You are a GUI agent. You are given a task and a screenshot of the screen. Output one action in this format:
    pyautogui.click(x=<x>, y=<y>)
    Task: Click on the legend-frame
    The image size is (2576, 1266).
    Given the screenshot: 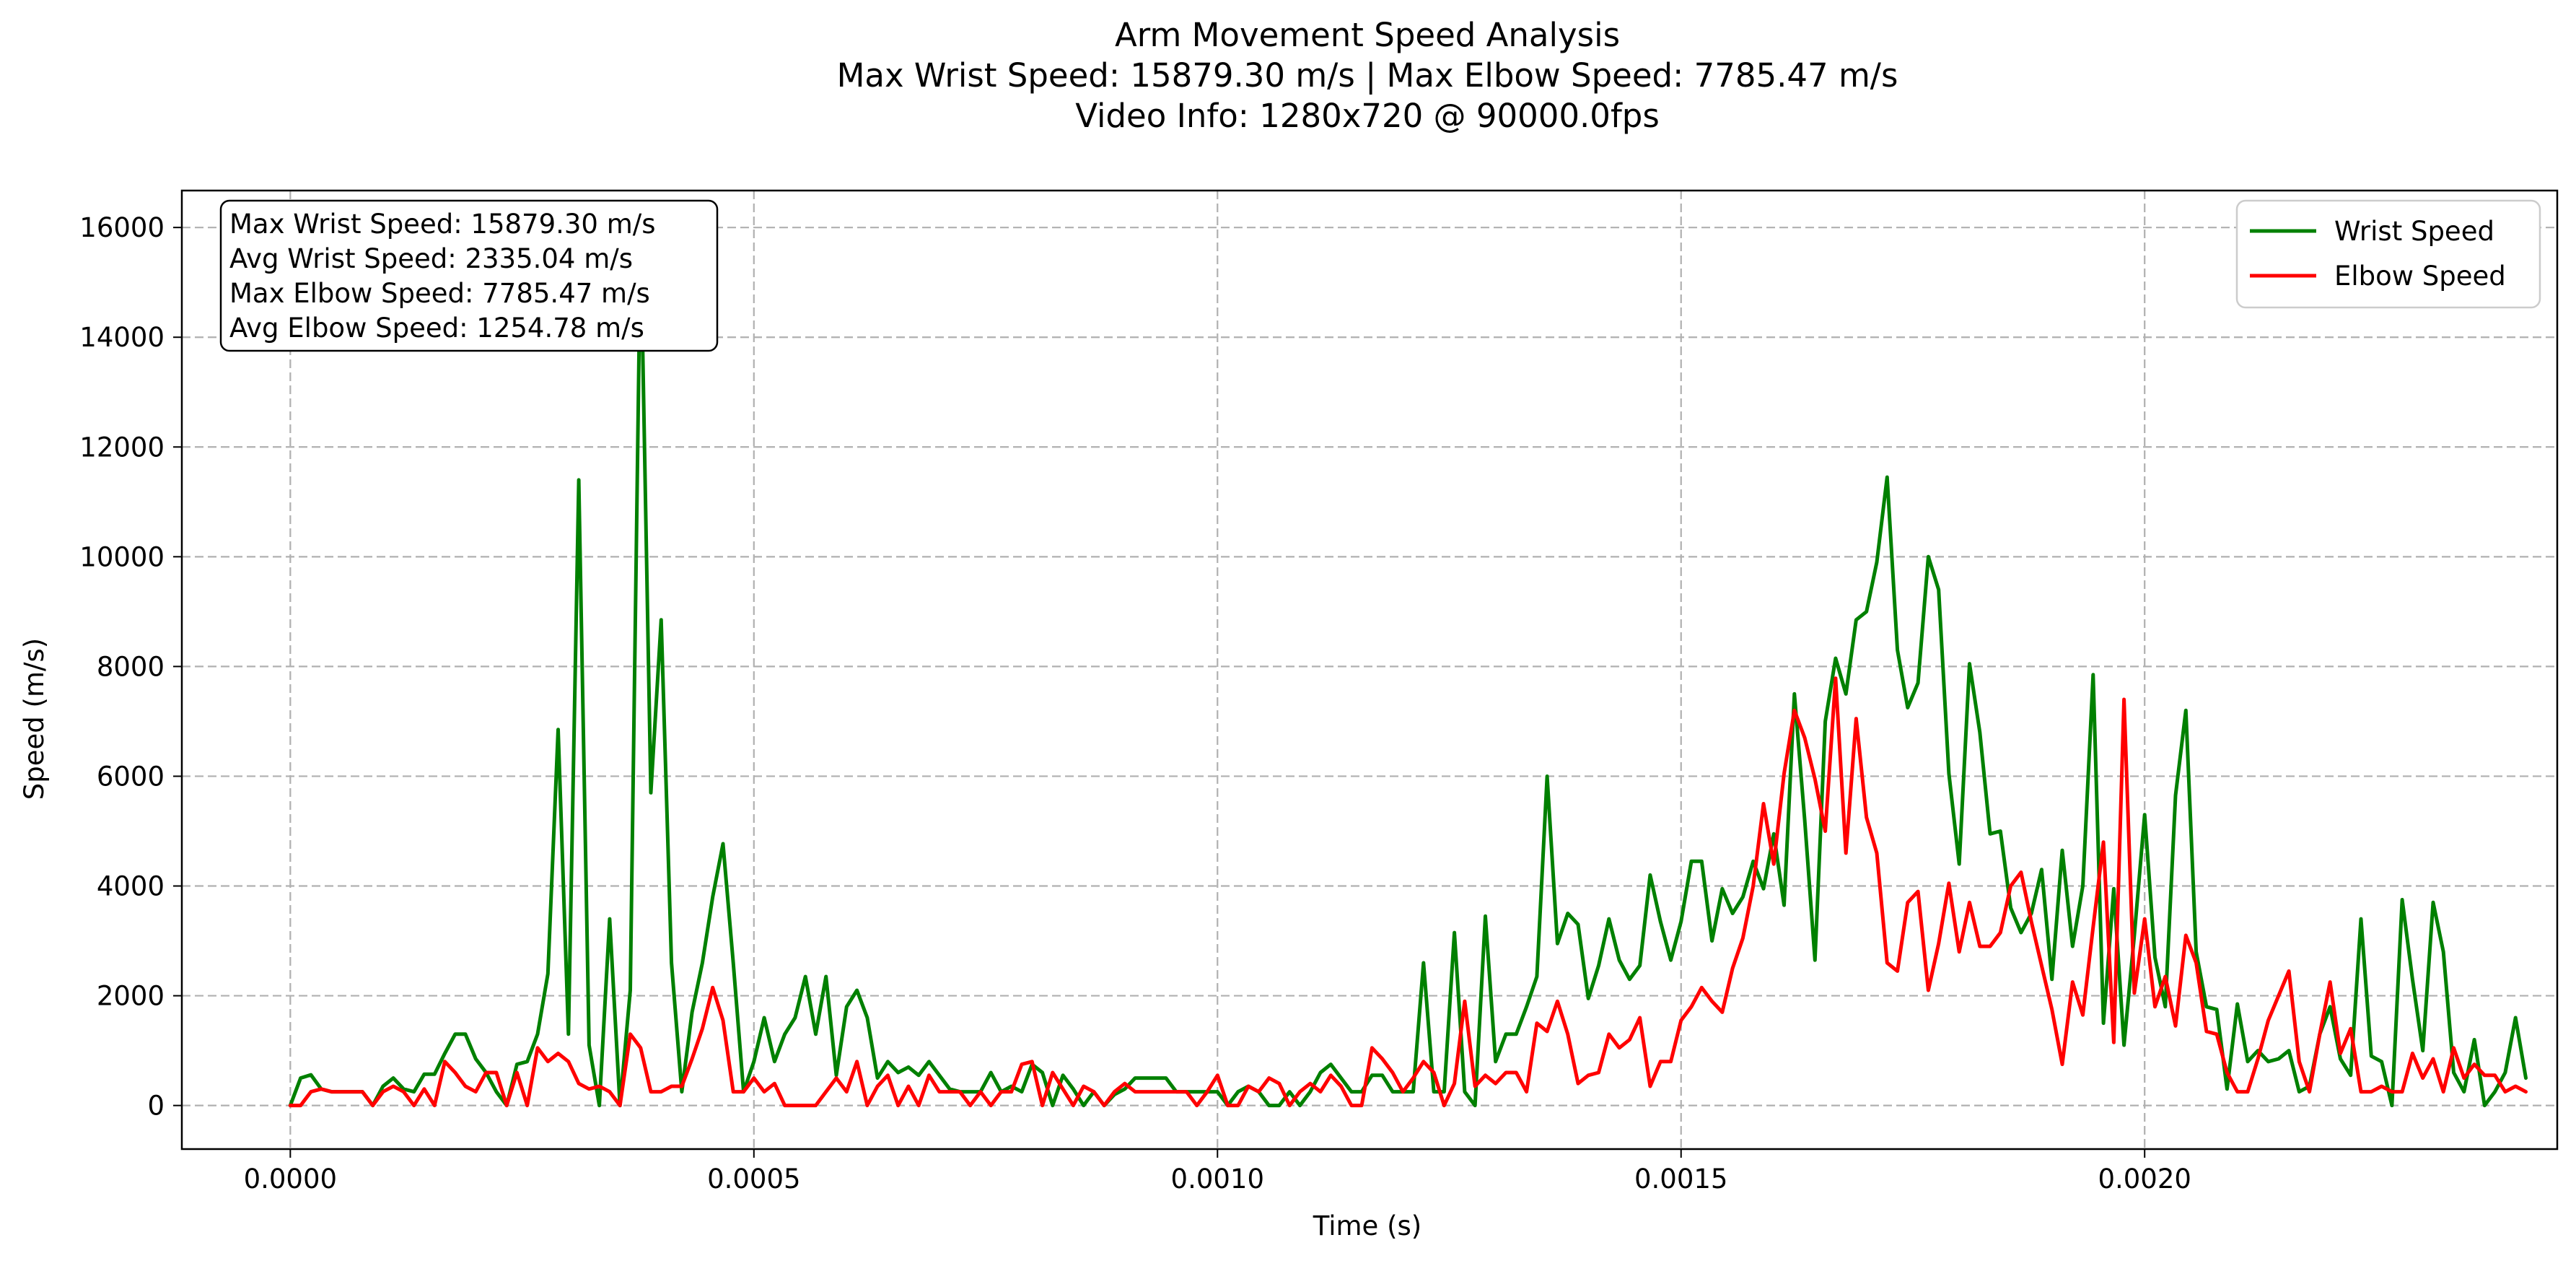 What is the action you would take?
    pyautogui.click(x=2388, y=254)
    